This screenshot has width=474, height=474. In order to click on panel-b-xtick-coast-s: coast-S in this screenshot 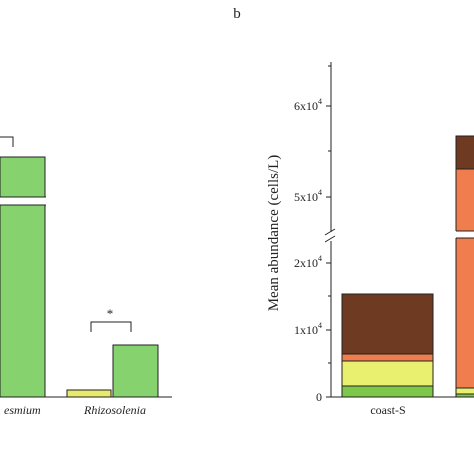, I will do `click(387, 410)`.